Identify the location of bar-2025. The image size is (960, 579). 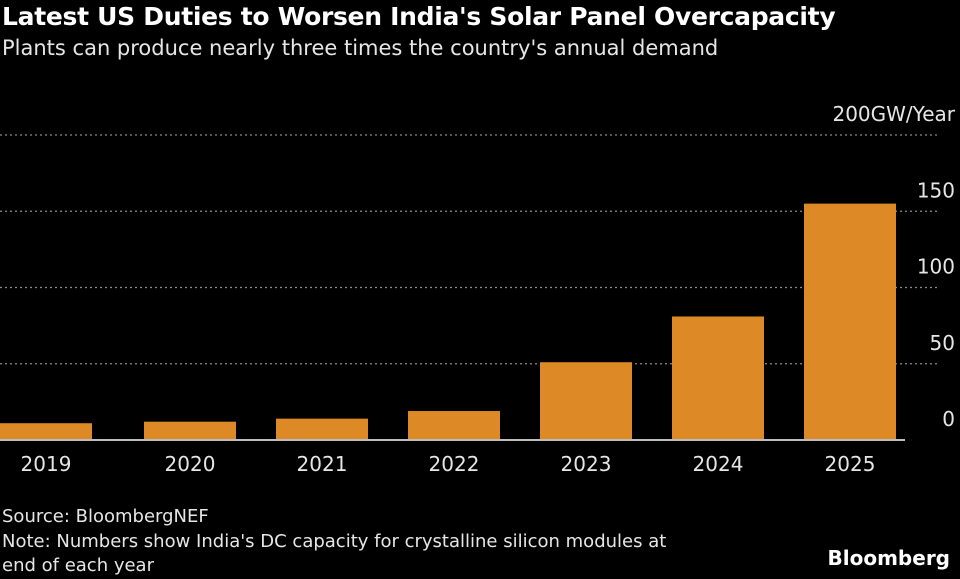
(850, 321).